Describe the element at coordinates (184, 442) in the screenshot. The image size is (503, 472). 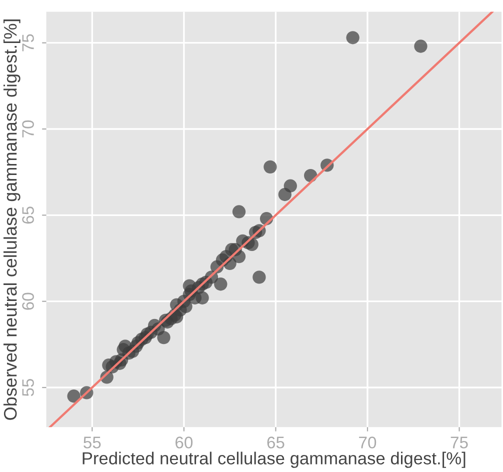
I see `x-tick-label: 60` at that location.